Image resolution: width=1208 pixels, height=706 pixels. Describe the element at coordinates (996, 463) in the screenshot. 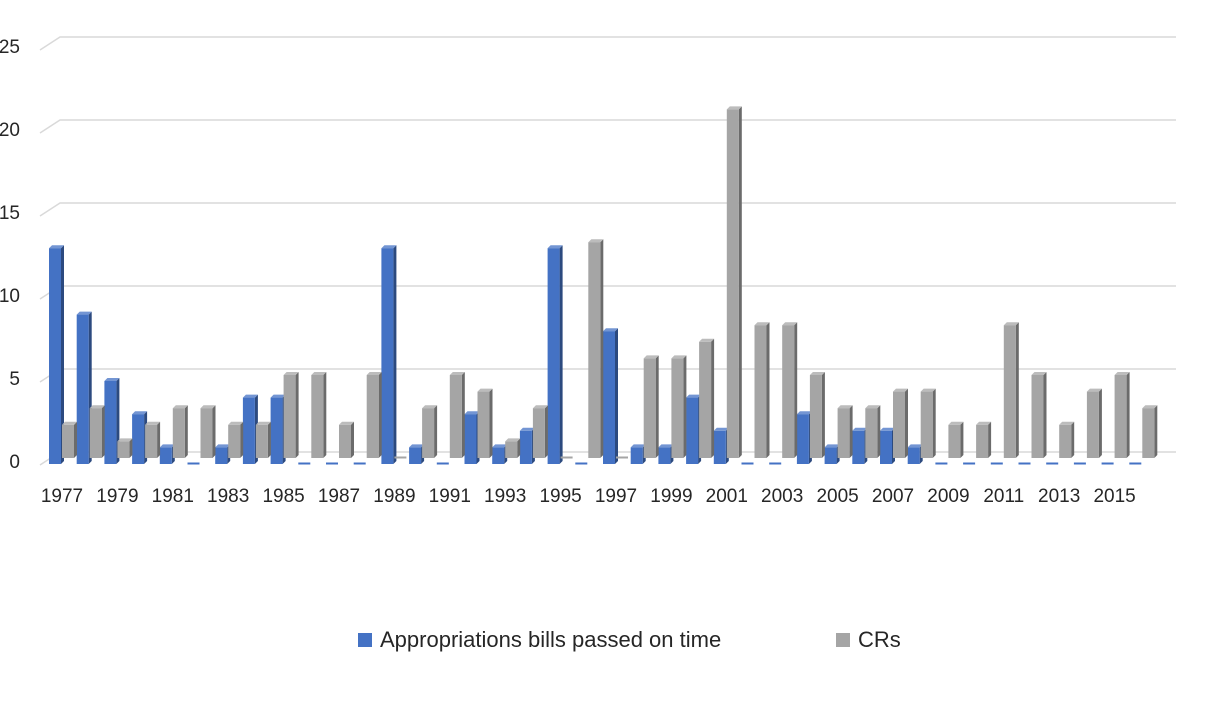

I see `bar-on-time-2011` at that location.